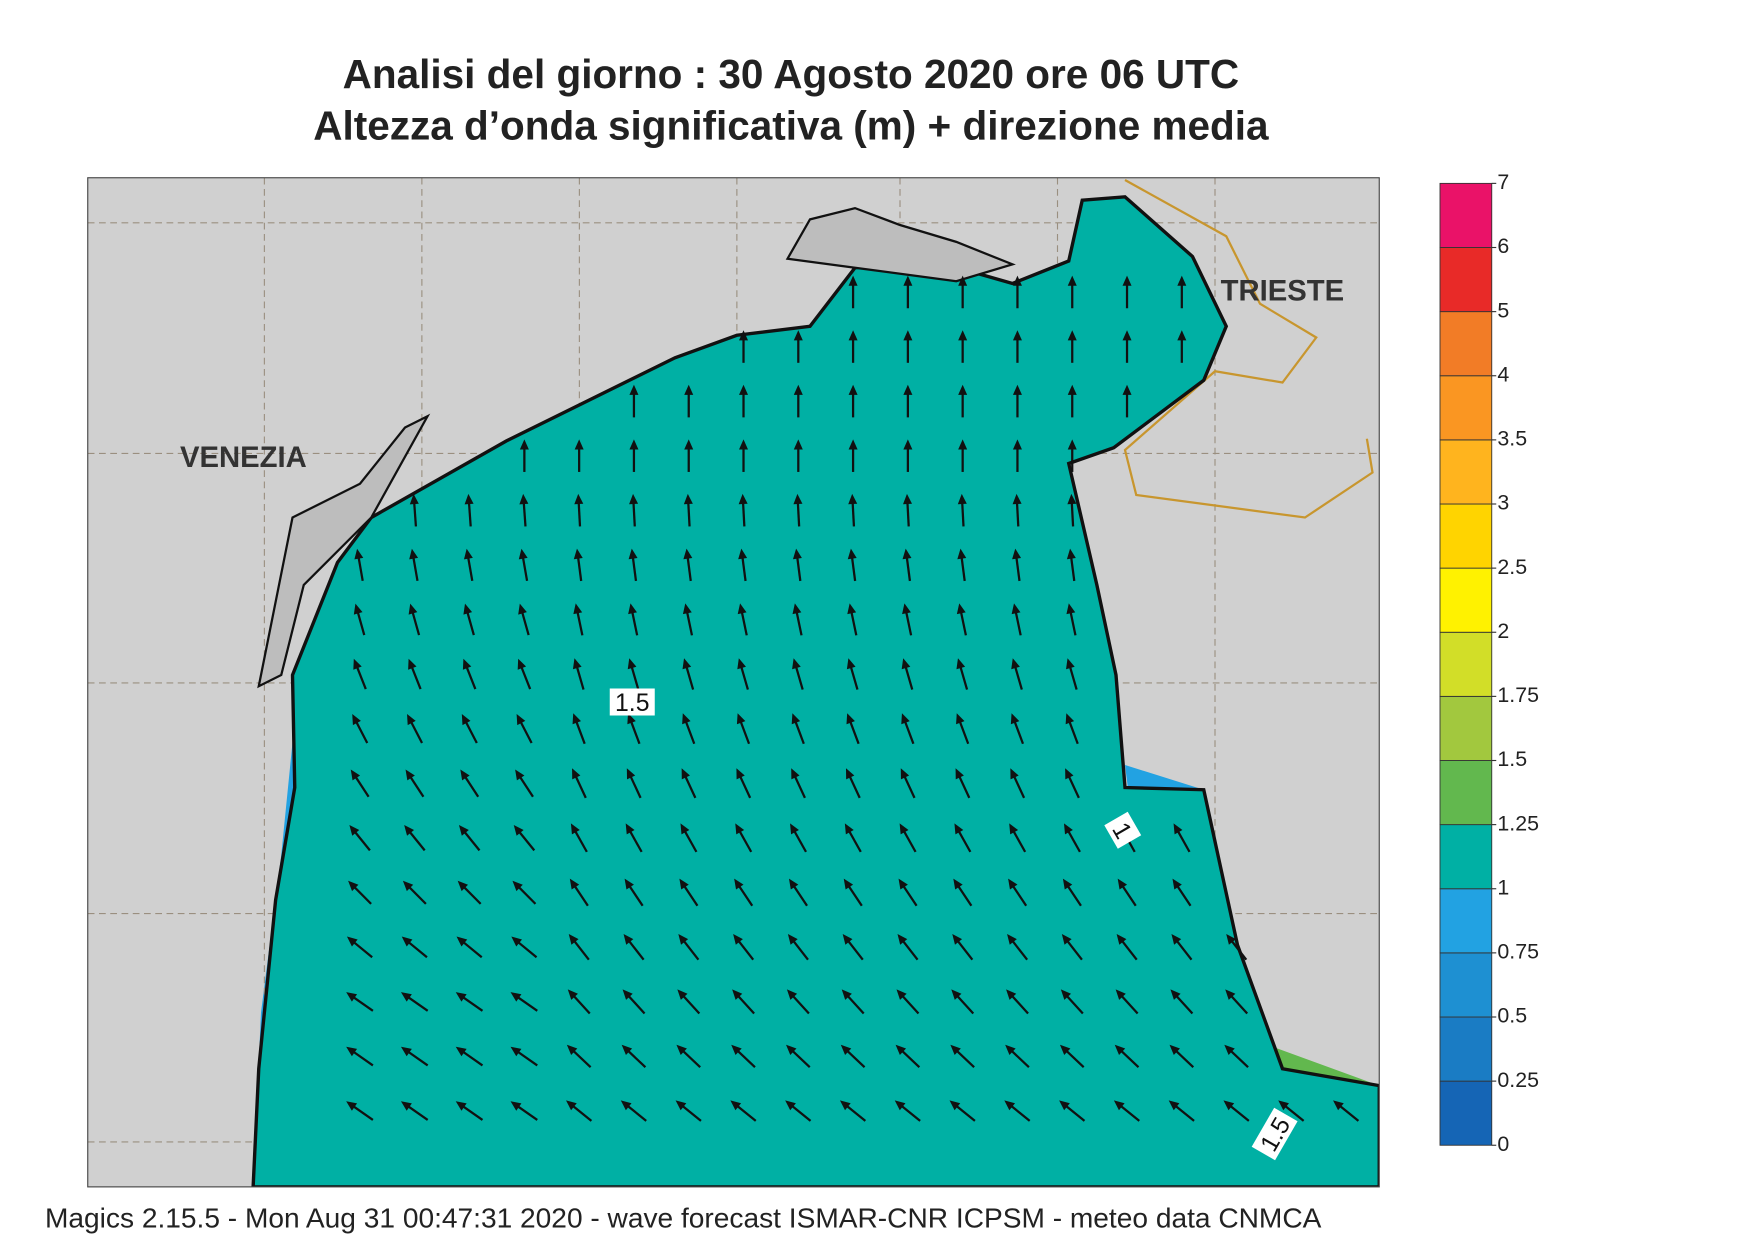  Describe the element at coordinates (1283, 291) in the screenshot. I see `city-label: TRIESTE` at that location.